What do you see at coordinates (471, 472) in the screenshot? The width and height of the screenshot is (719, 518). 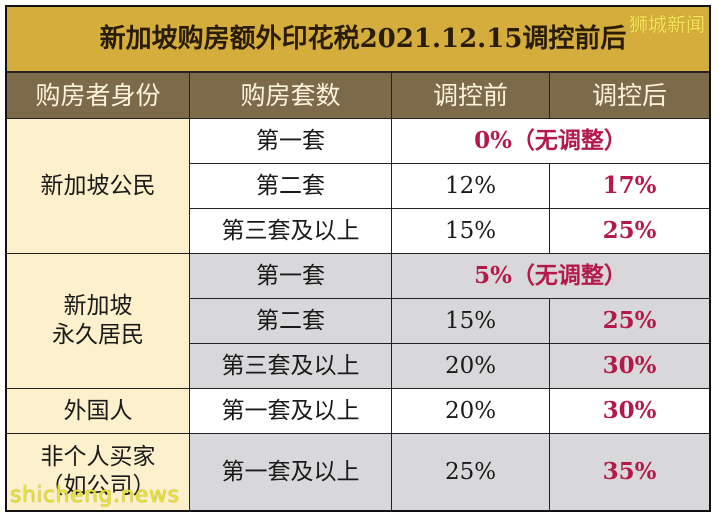 I see `before-rate-cell: 25%` at bounding box center [471, 472].